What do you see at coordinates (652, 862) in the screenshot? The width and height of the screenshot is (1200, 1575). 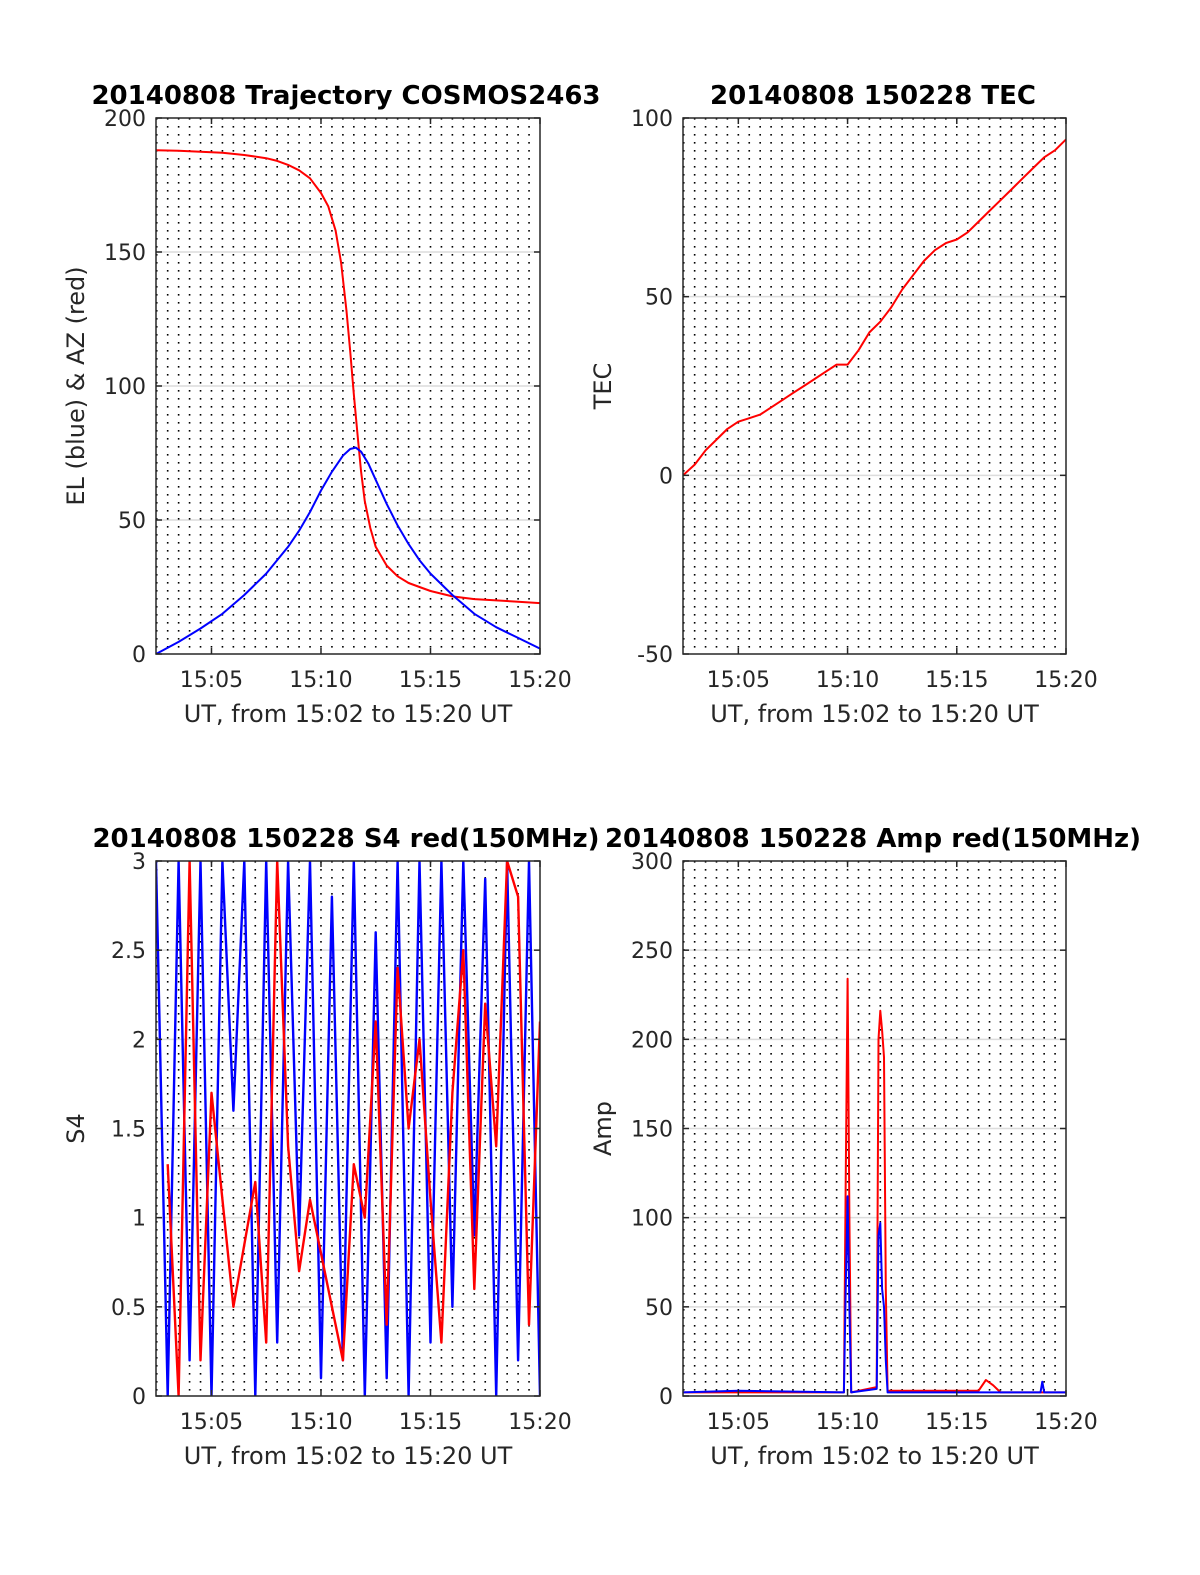 I see `y-tick-label: 300` at bounding box center [652, 862].